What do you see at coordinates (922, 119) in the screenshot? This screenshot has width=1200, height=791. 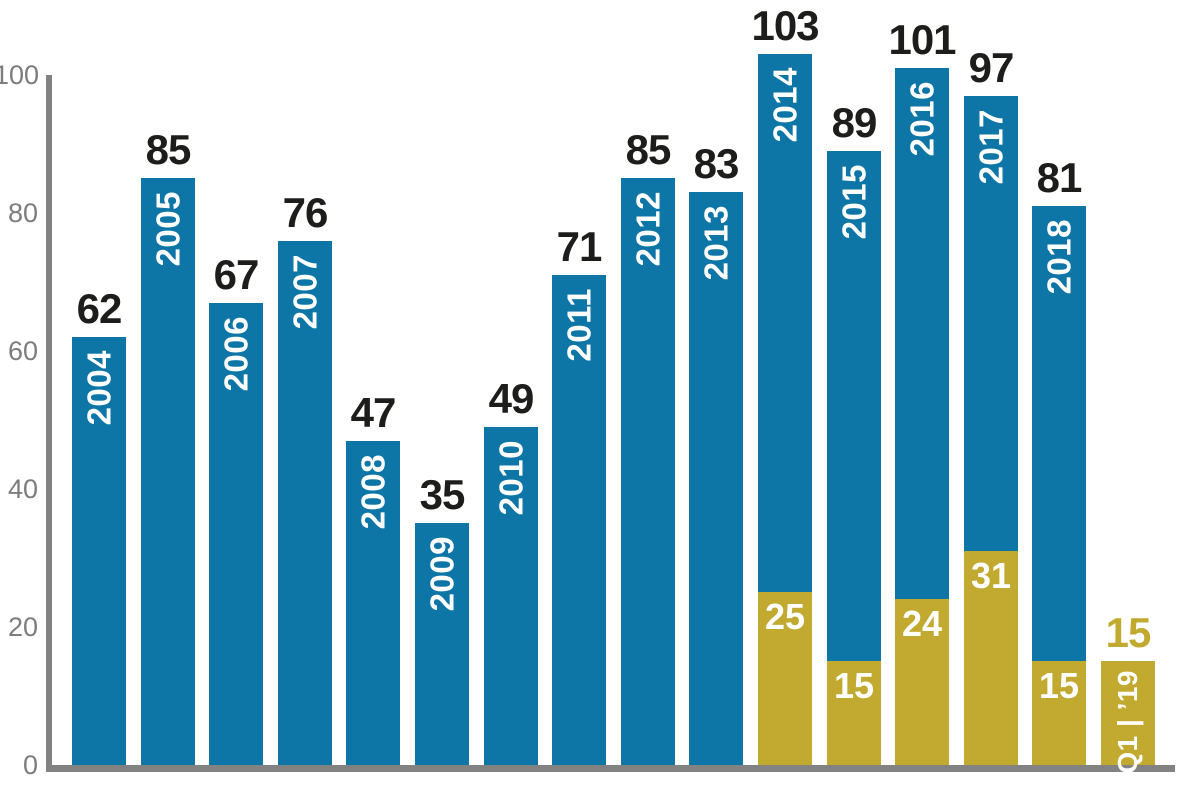 I see `bar-year-label: 2016` at bounding box center [922, 119].